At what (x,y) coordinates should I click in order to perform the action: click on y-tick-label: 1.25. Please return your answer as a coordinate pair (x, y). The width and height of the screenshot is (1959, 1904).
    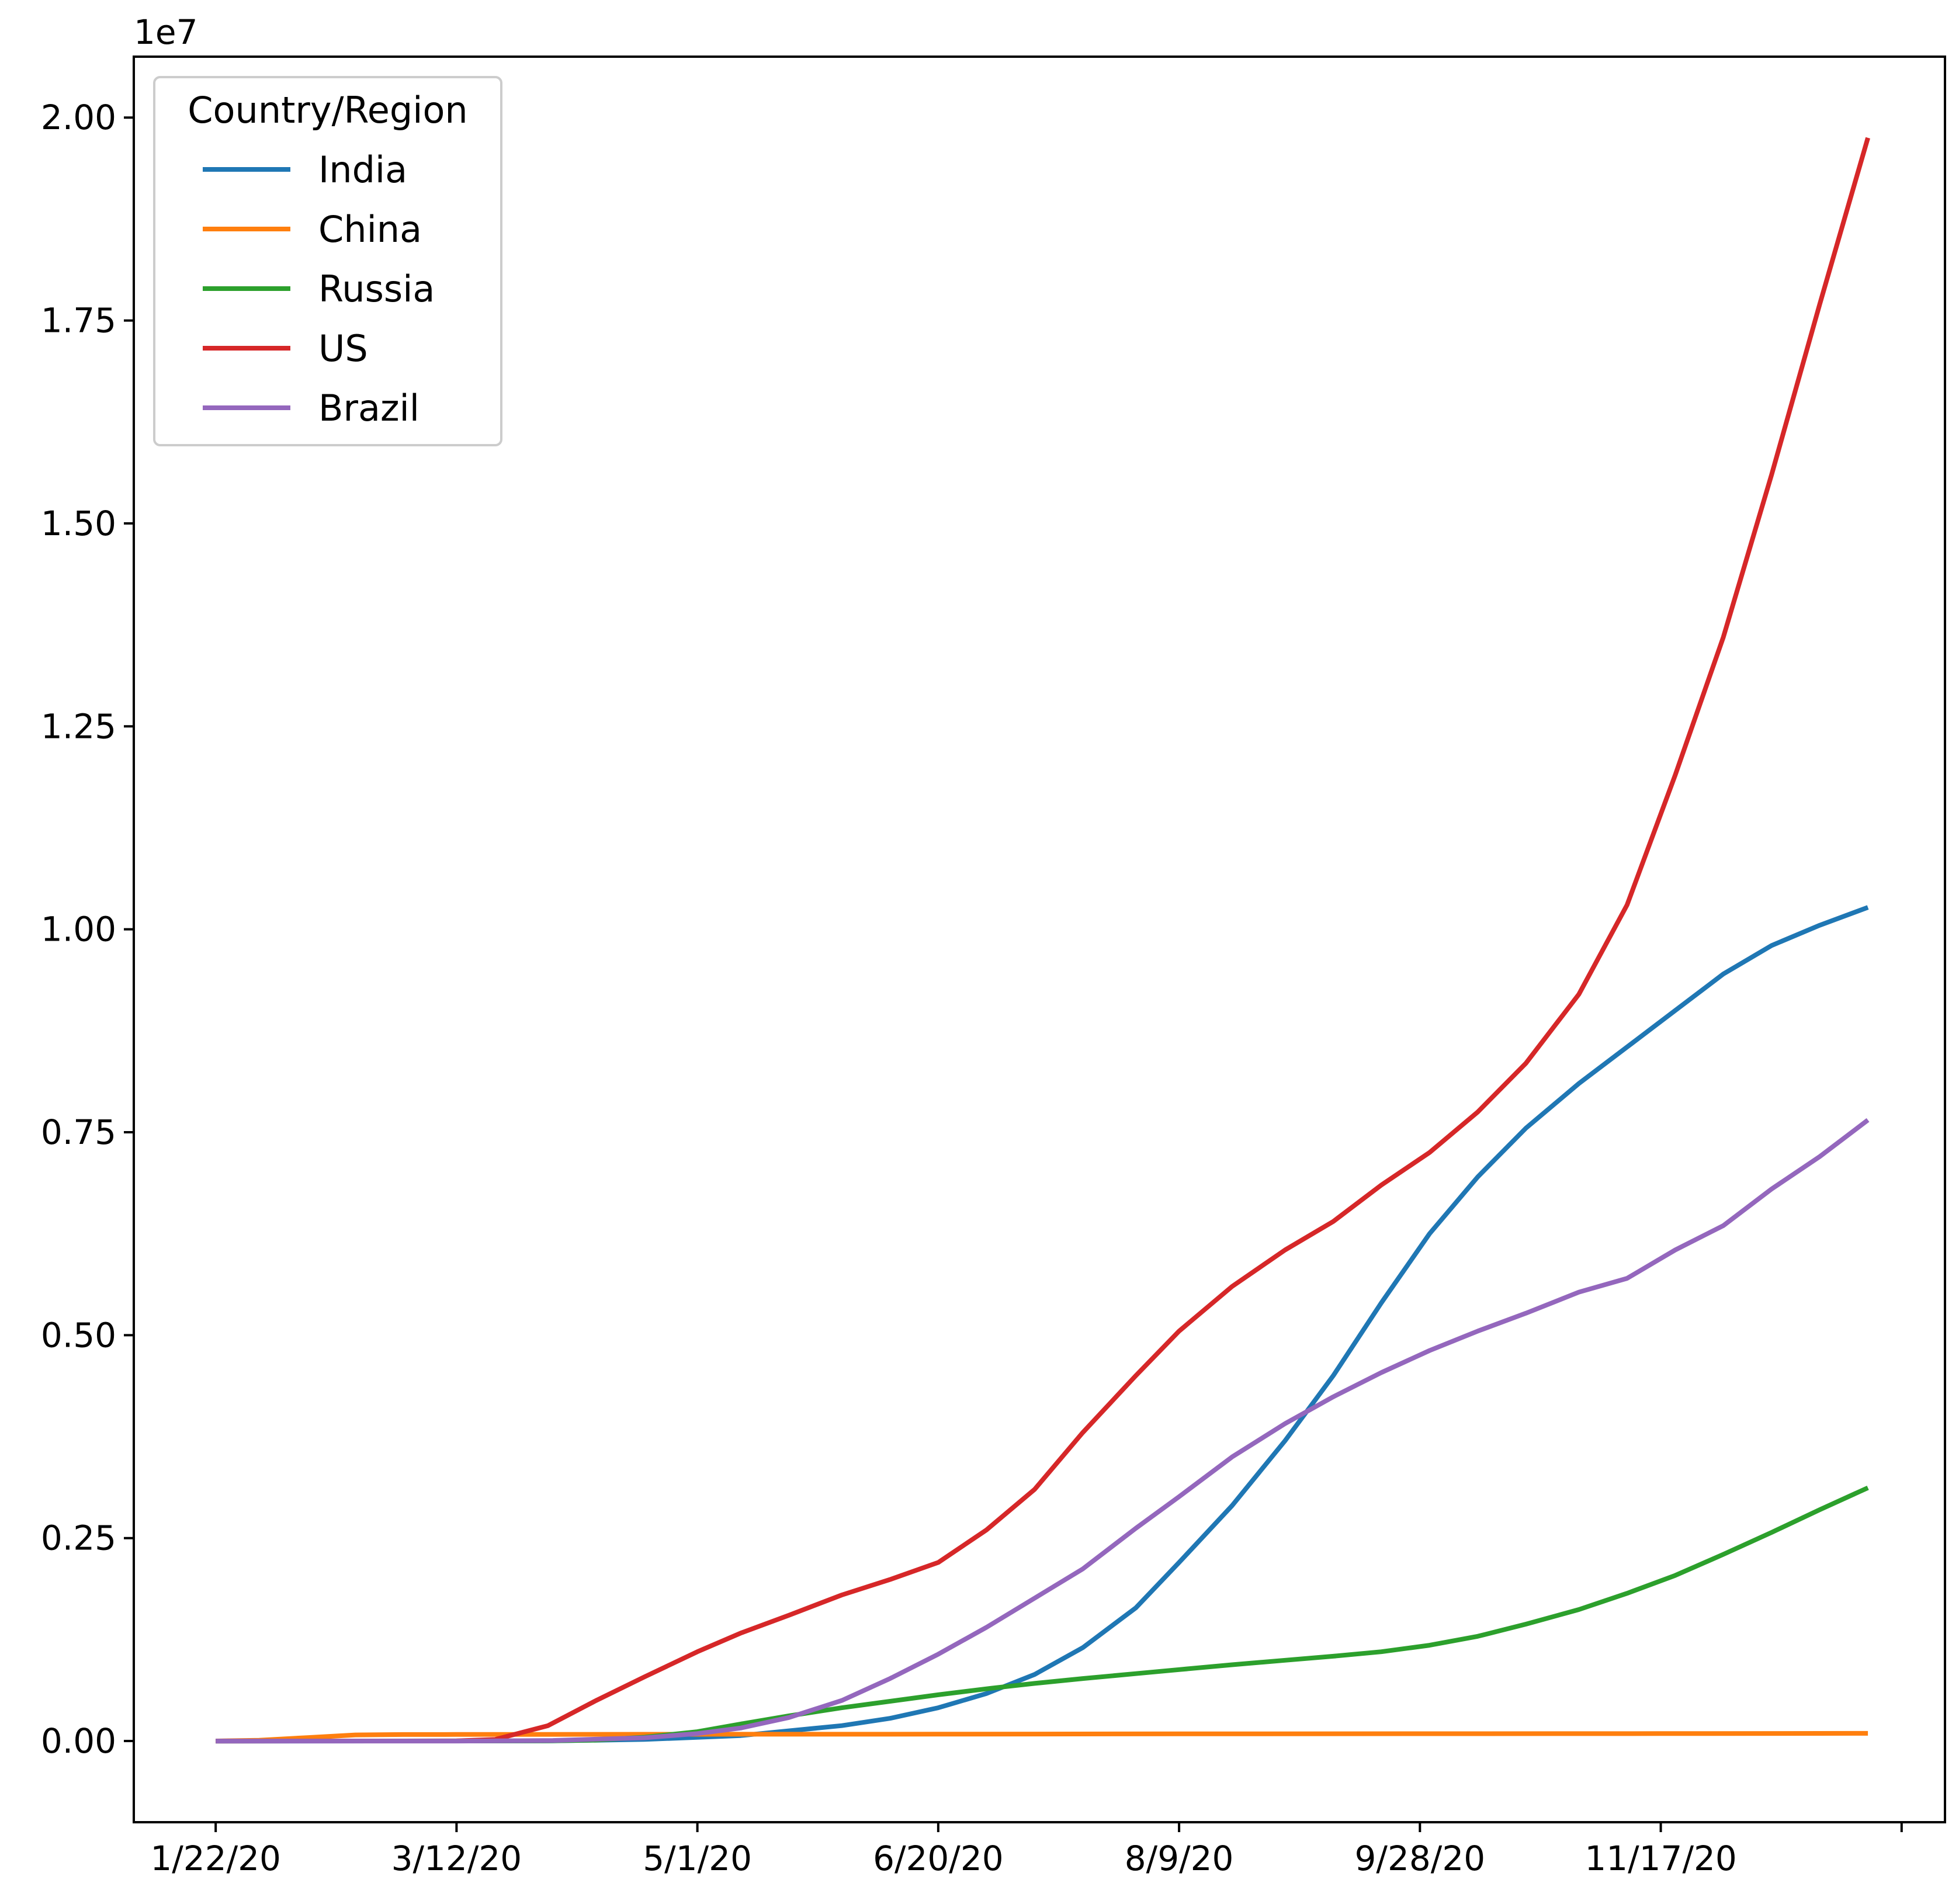
    Looking at the image, I should click on (78, 726).